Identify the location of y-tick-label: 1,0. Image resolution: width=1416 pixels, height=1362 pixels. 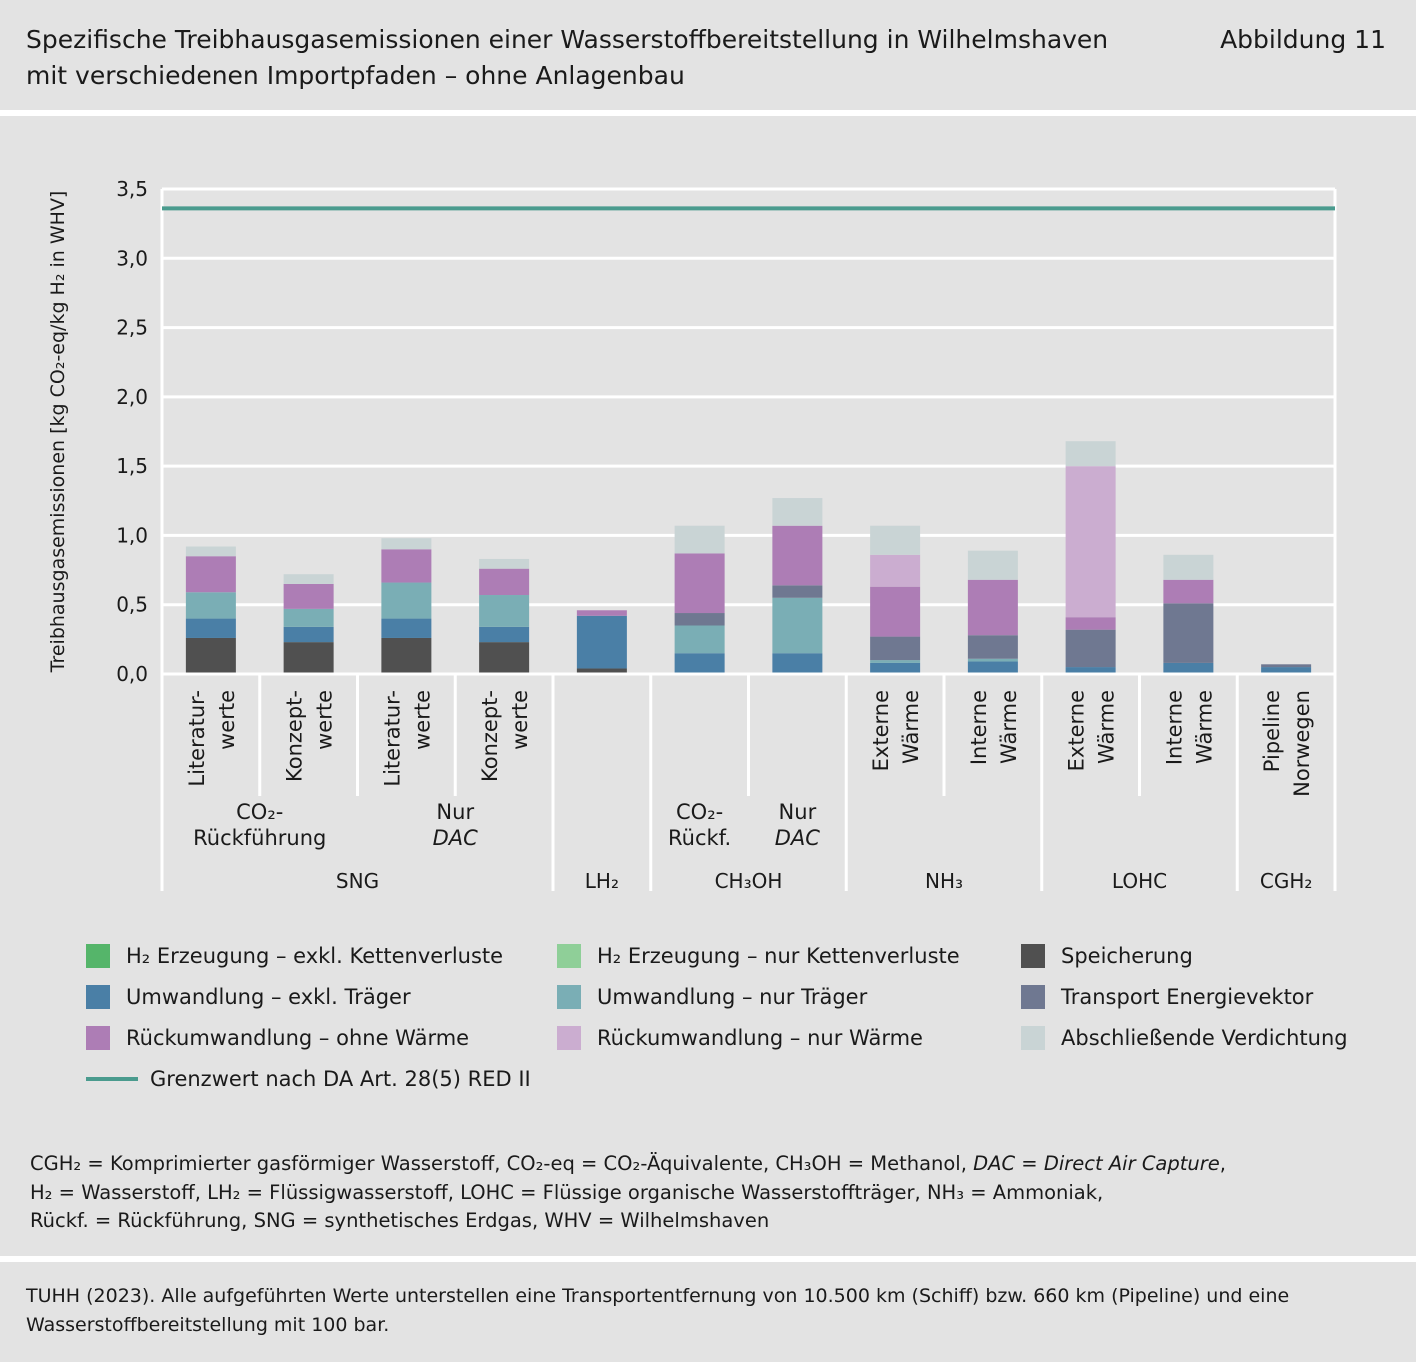
(132, 535).